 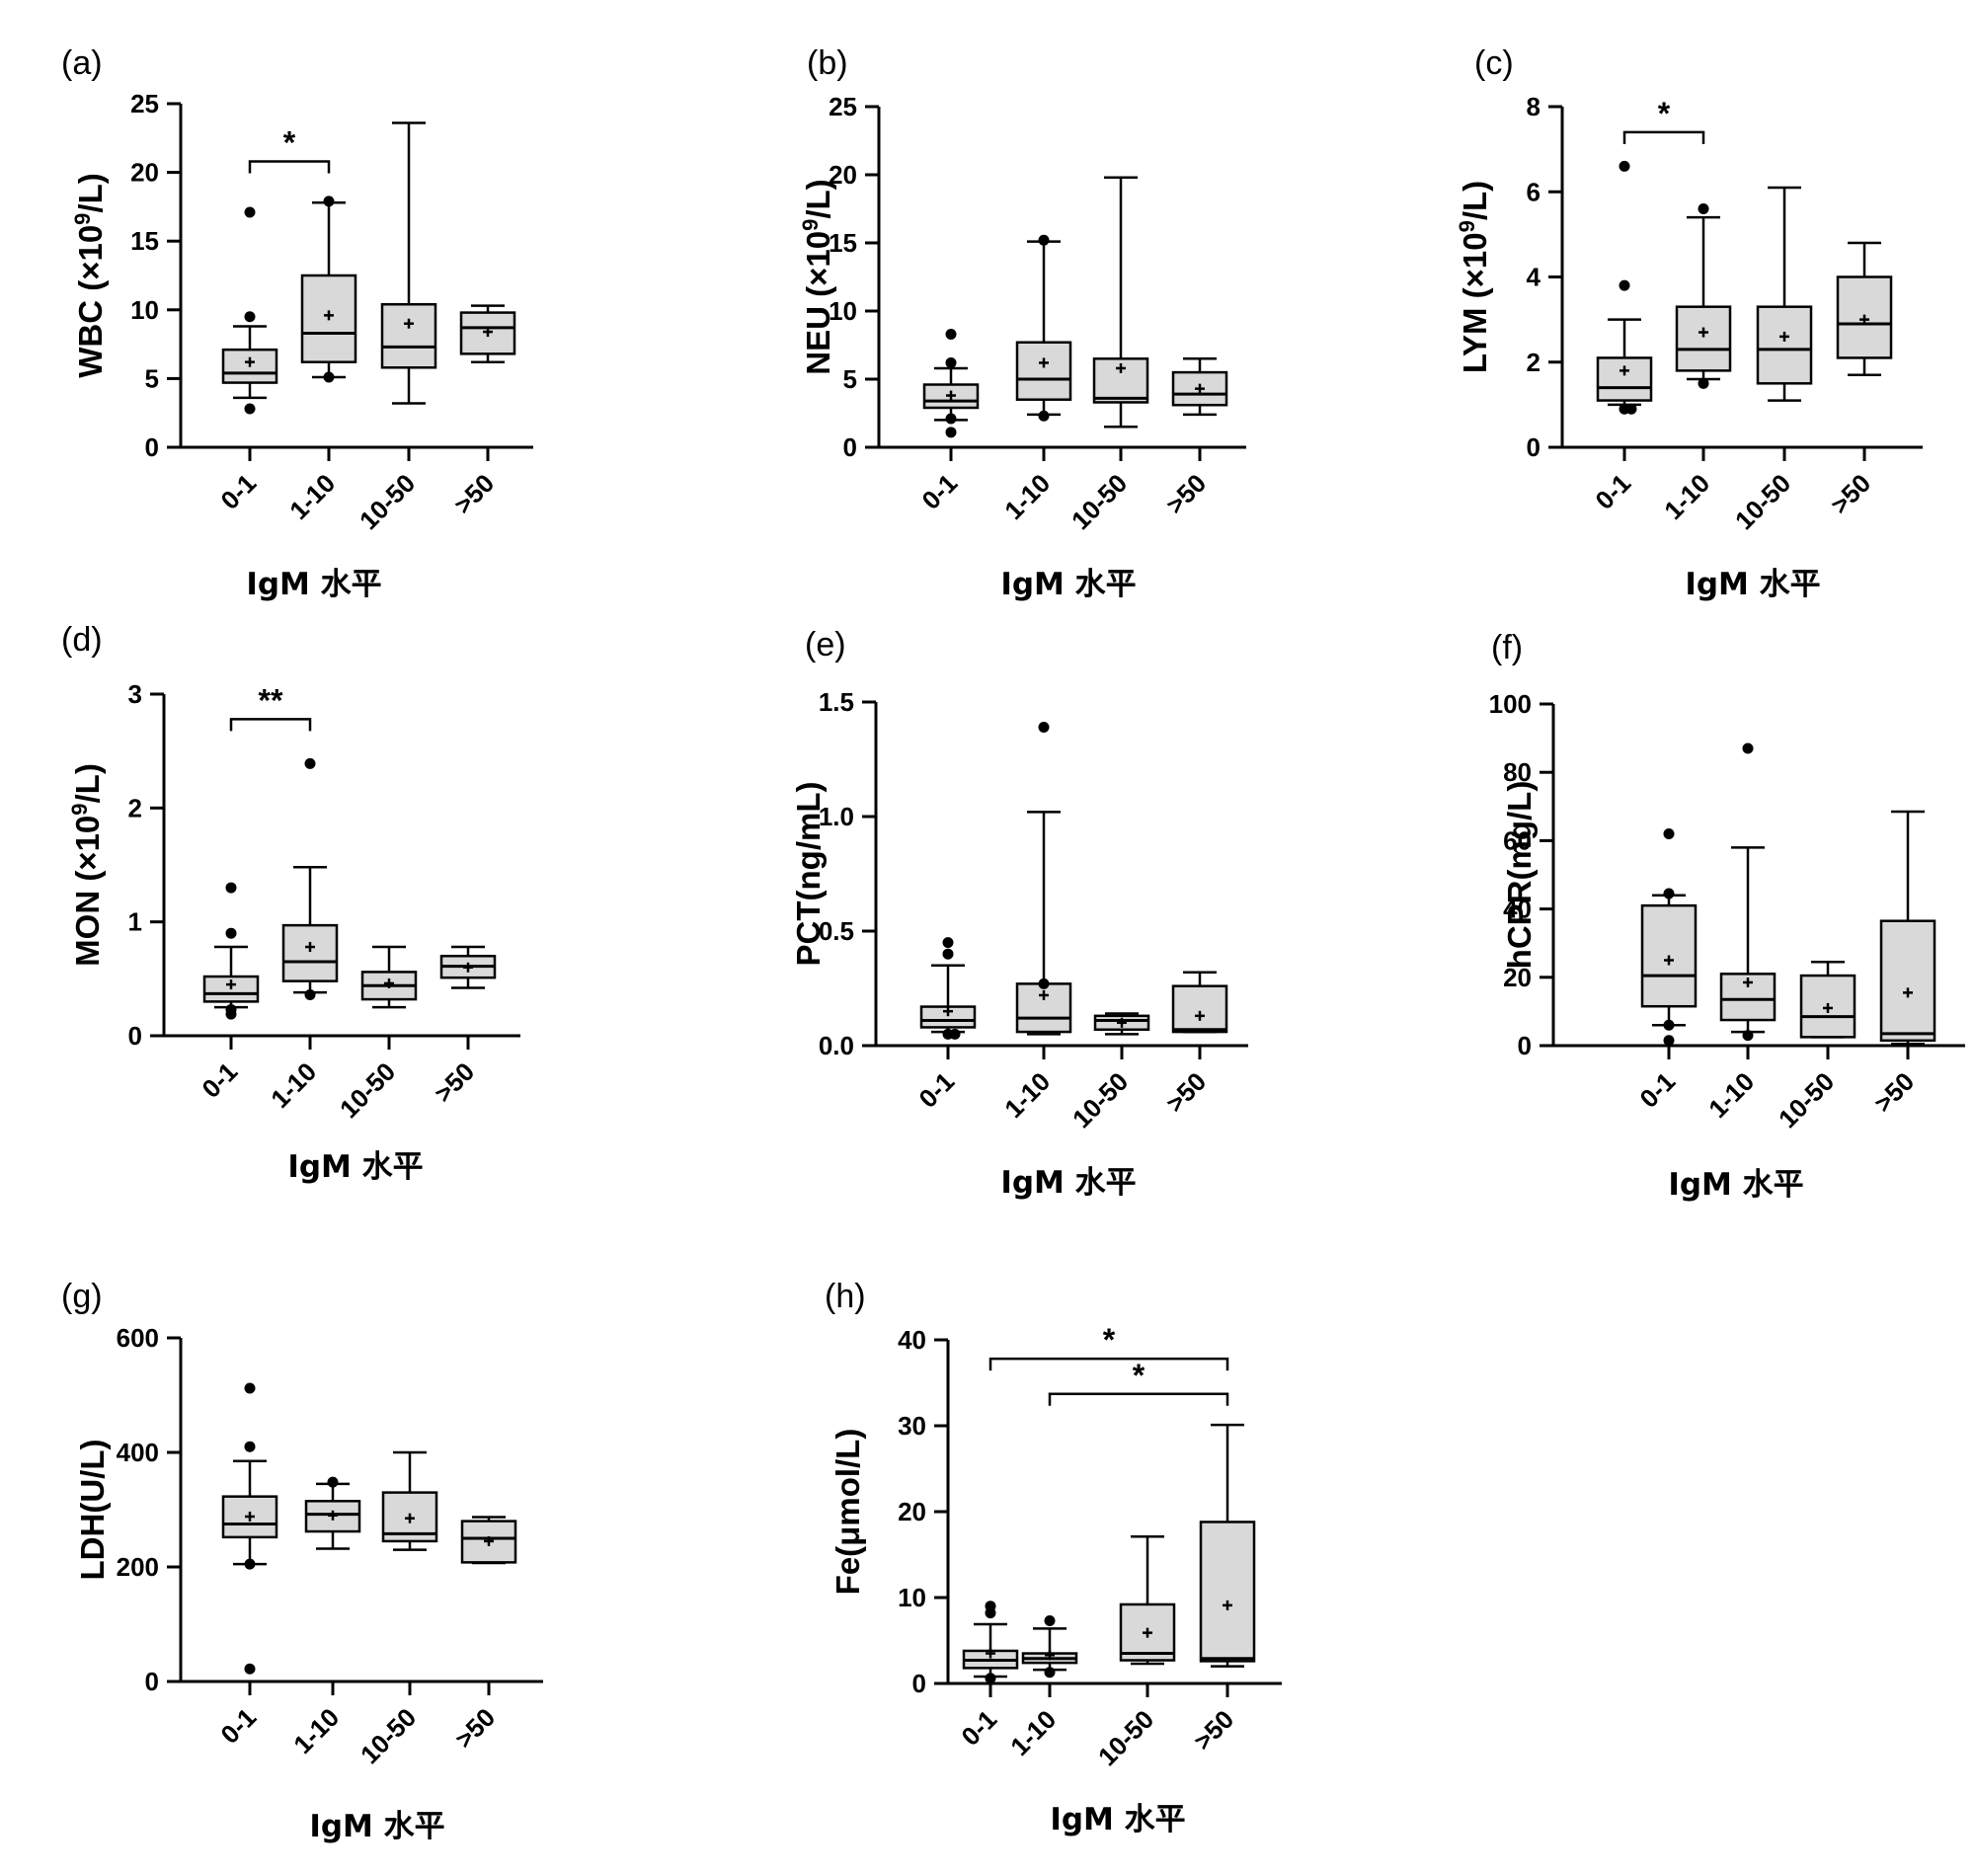 I want to click on panel-letter: (h), so click(x=846, y=1297).